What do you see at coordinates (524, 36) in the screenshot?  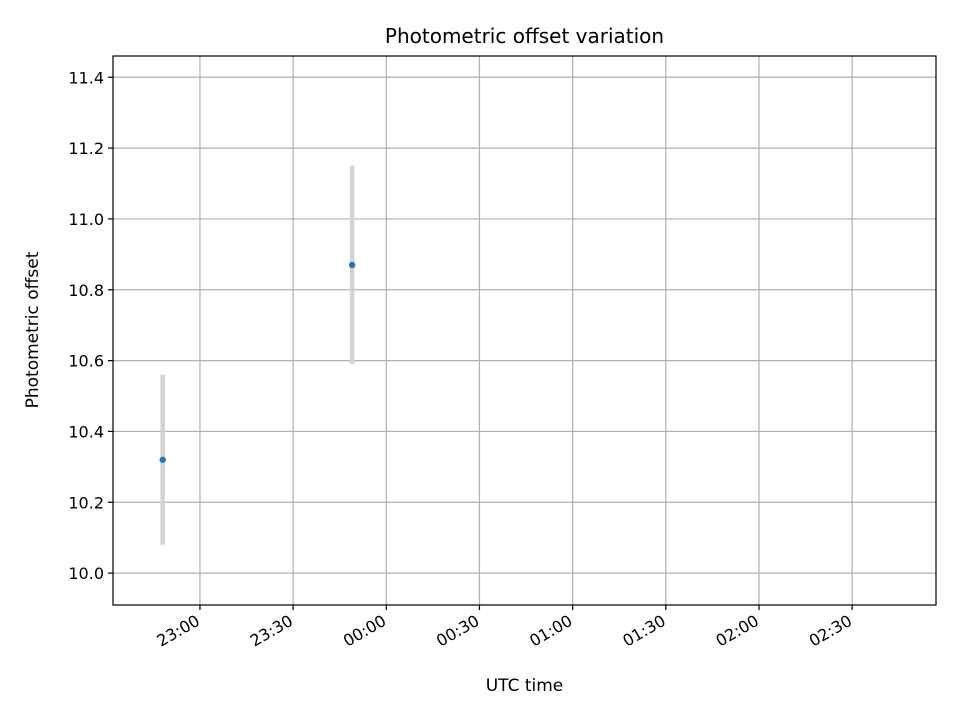 I see `chart-title: Photometric offset variation` at bounding box center [524, 36].